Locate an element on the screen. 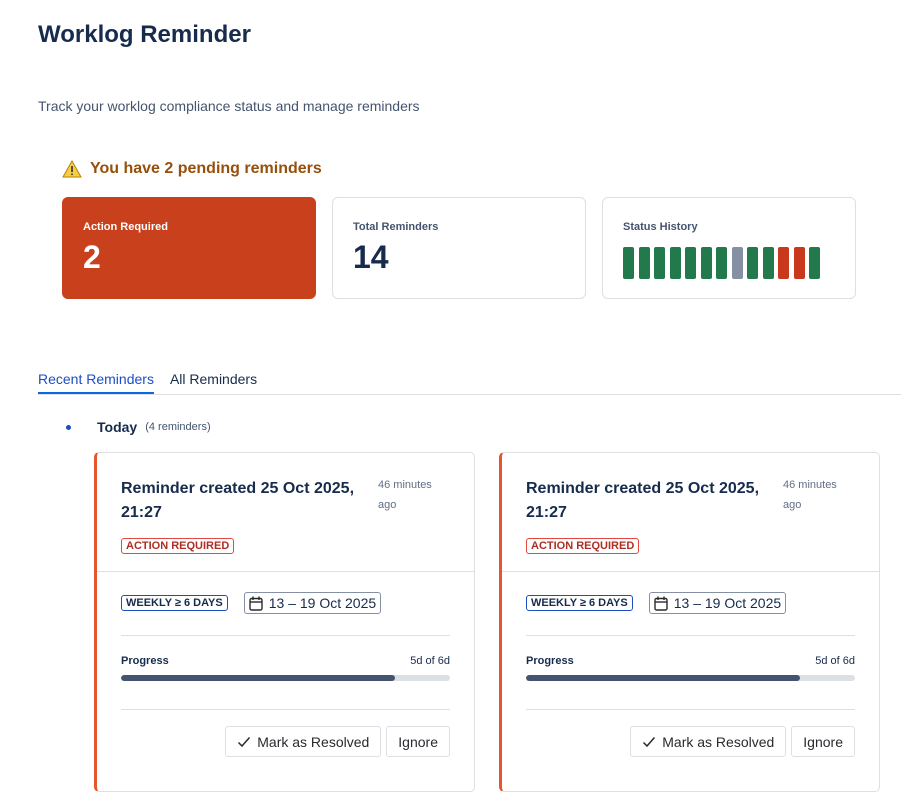 This screenshot has height=809, width=901. warning-icon is located at coordinates (72, 169).